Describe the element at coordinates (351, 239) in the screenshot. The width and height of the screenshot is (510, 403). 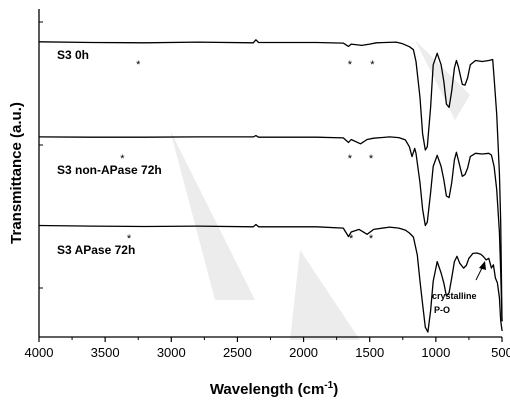
I see `asterisk-marker-2-1: *` at that location.